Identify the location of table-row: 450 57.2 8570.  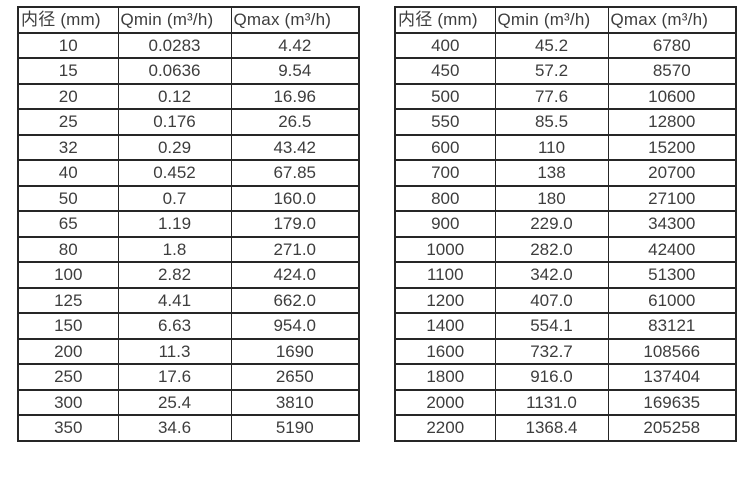
(565, 71).